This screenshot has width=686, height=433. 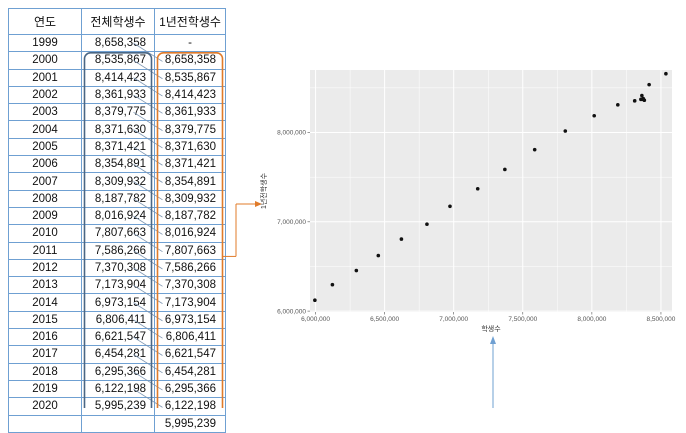 I want to click on year-cell: 1999, so click(x=45, y=43).